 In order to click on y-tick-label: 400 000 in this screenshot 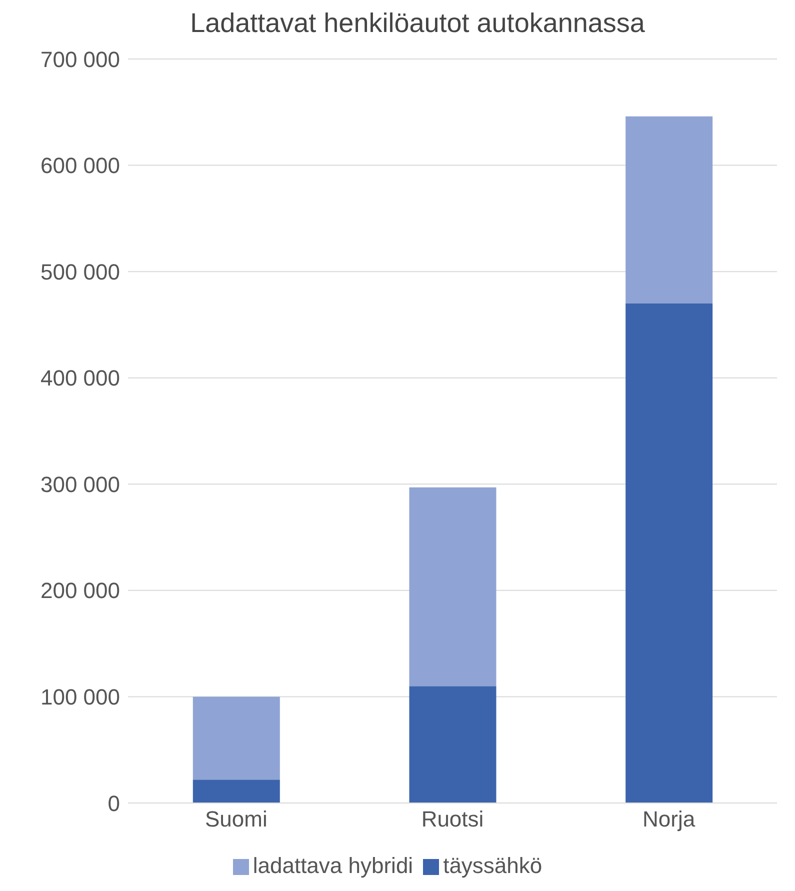, I will do `click(80, 378)`.